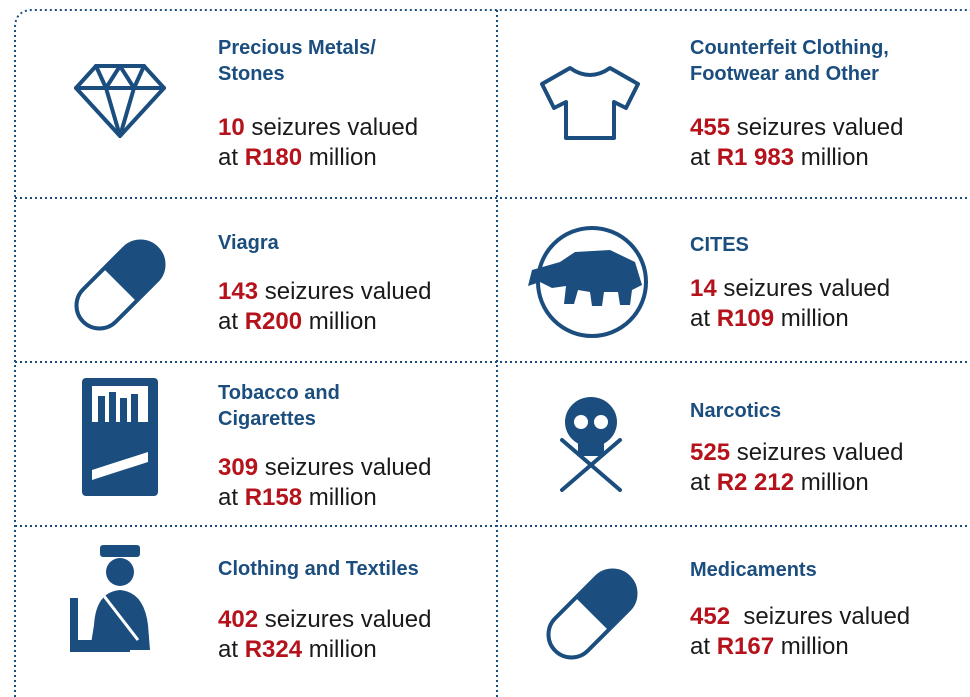 This screenshot has height=697, width=970. What do you see at coordinates (297, 61) in the screenshot?
I see `item-title: Precious Metals/ Stones` at bounding box center [297, 61].